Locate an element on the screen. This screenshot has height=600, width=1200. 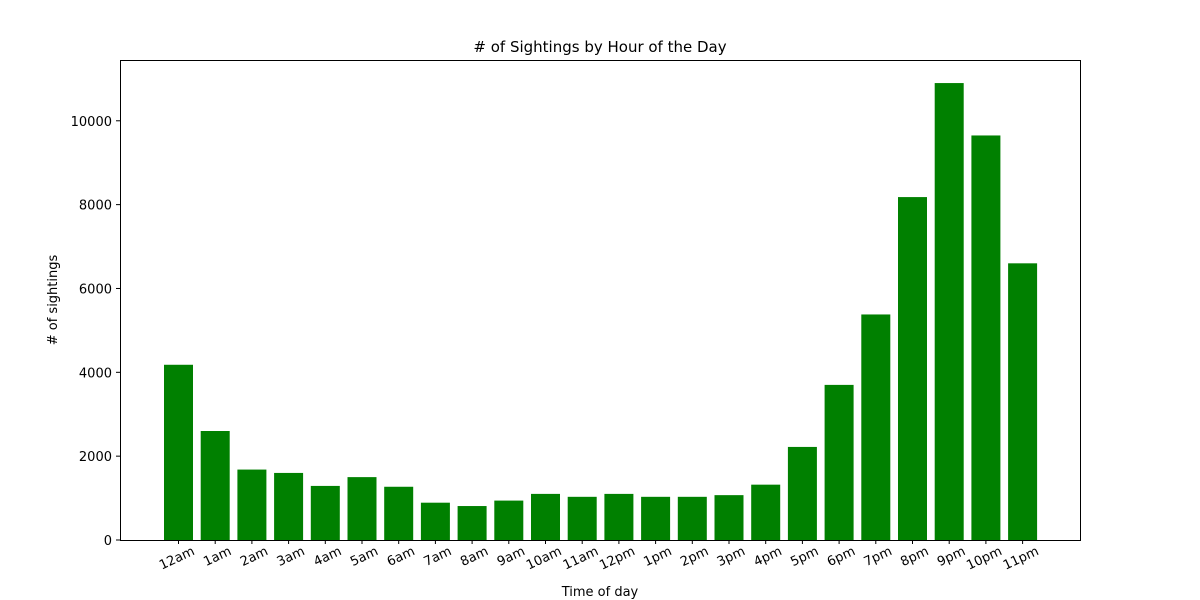
y-axis: 0 2000 4000 6000 8000 10000 is located at coordinates (95, 332).